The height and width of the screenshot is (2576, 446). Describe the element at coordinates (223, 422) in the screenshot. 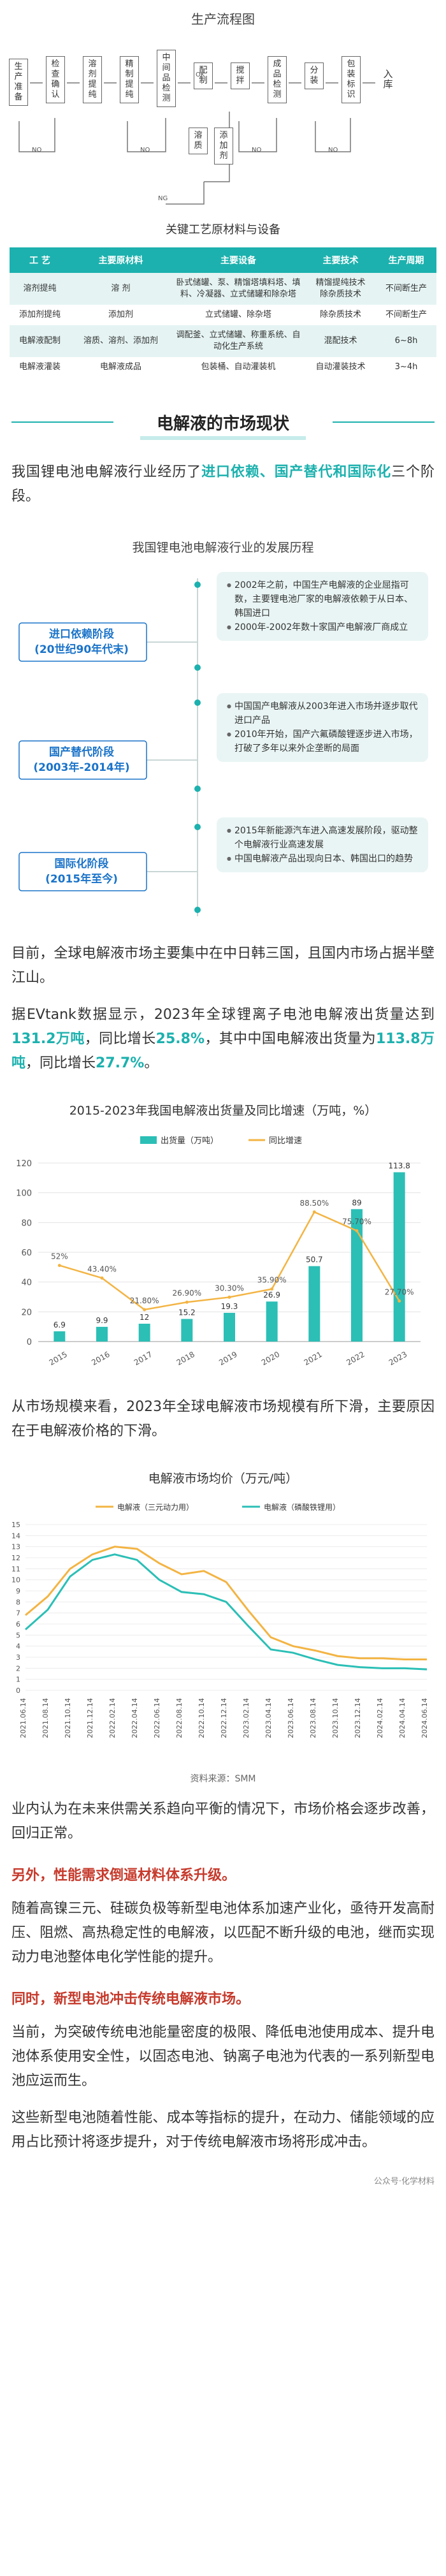

I see `section-header: 电解液的市场现状` at that location.